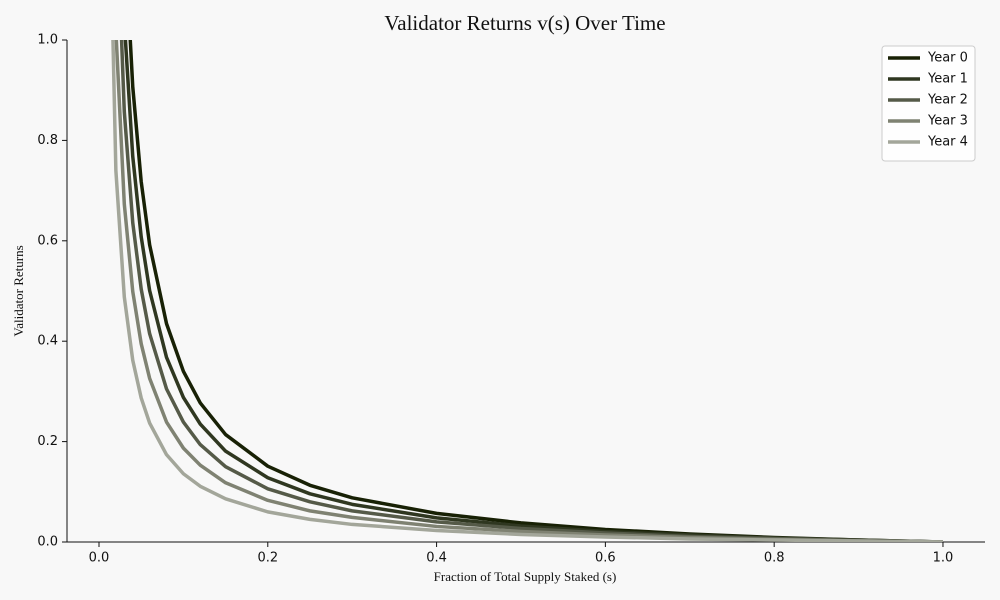  What do you see at coordinates (943, 558) in the screenshot?
I see `x-tick-label: 1.0` at bounding box center [943, 558].